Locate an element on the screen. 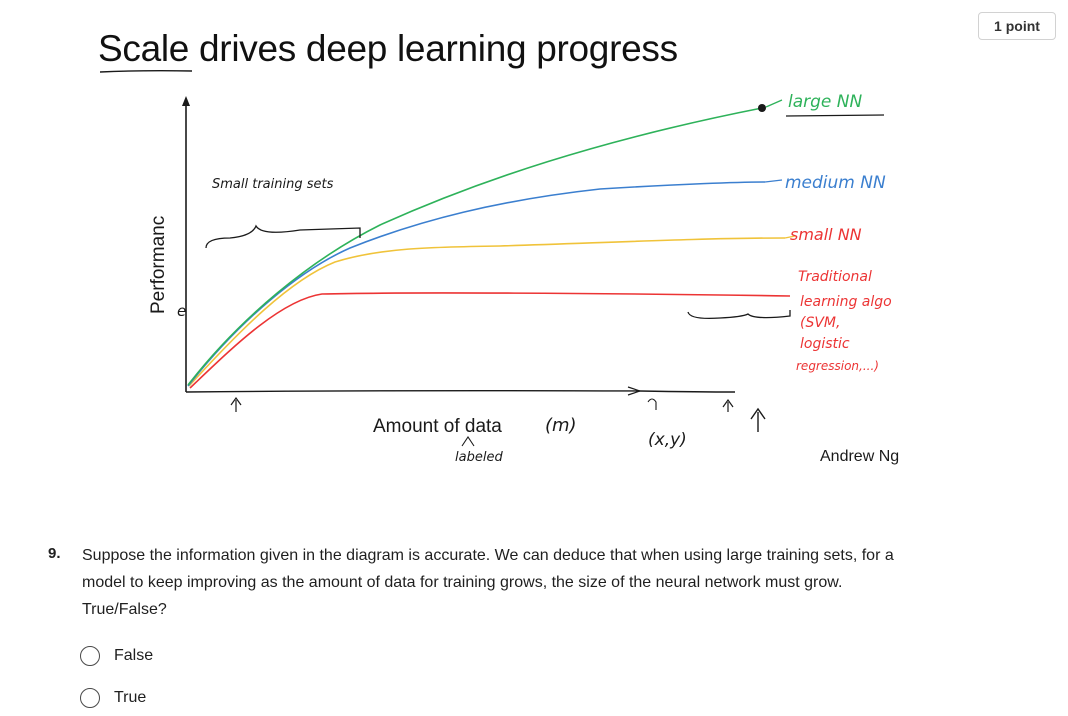  xy-note: (x,y) is located at coordinates (667, 440).